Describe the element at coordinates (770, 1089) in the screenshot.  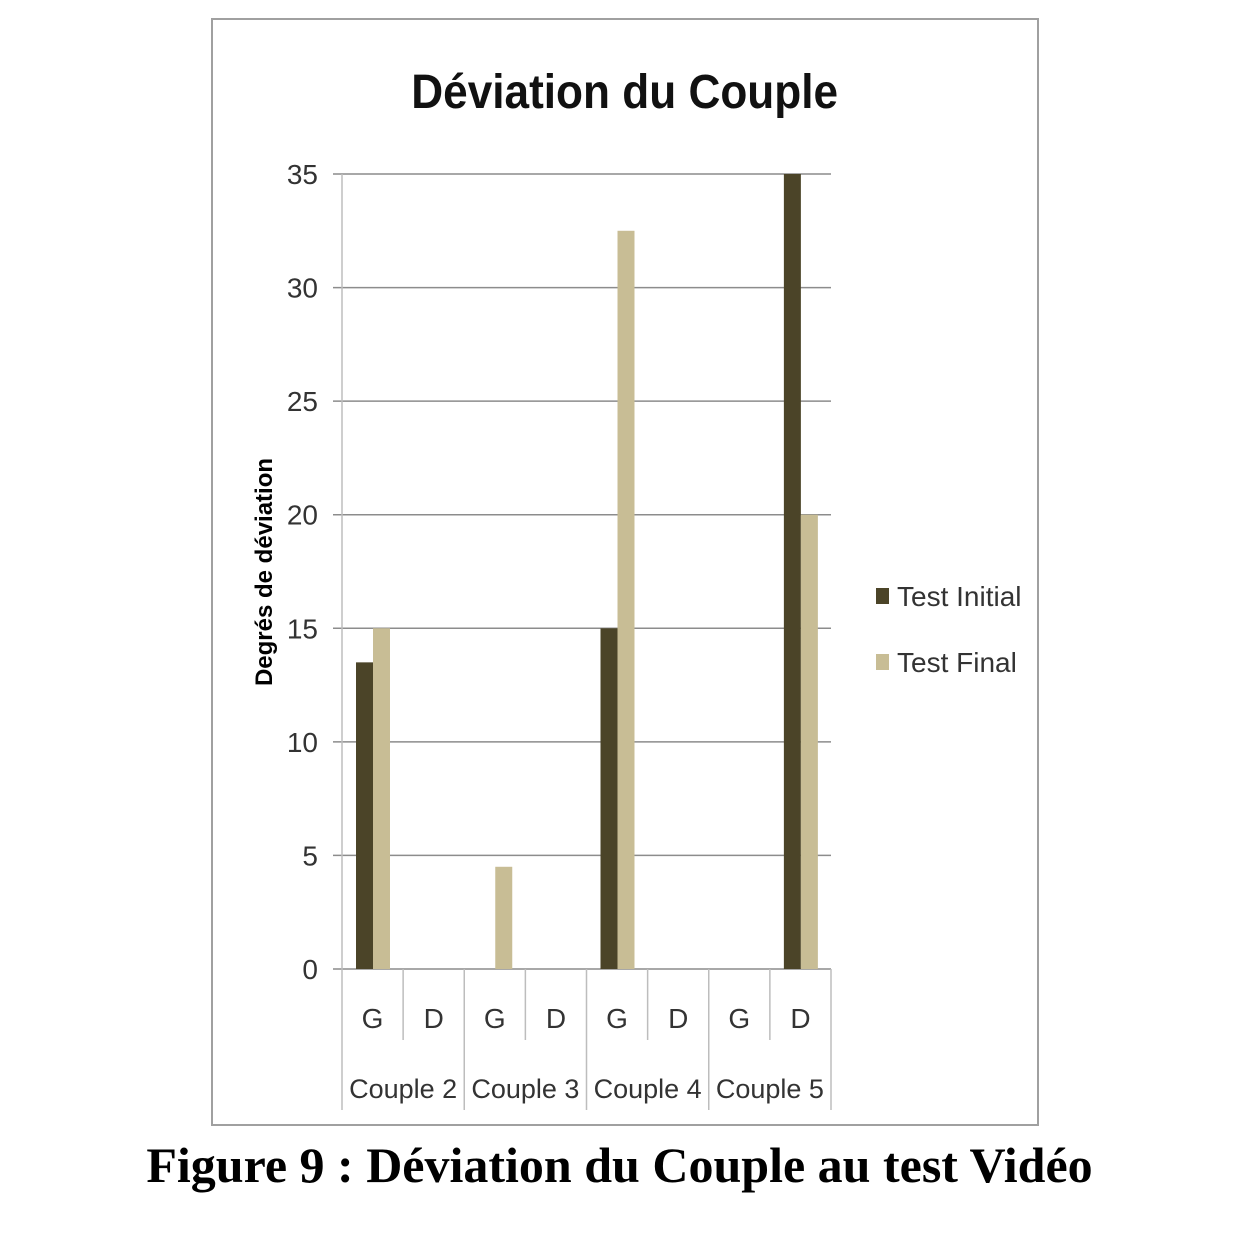
I see `x-group-label: Couple 5` at that location.